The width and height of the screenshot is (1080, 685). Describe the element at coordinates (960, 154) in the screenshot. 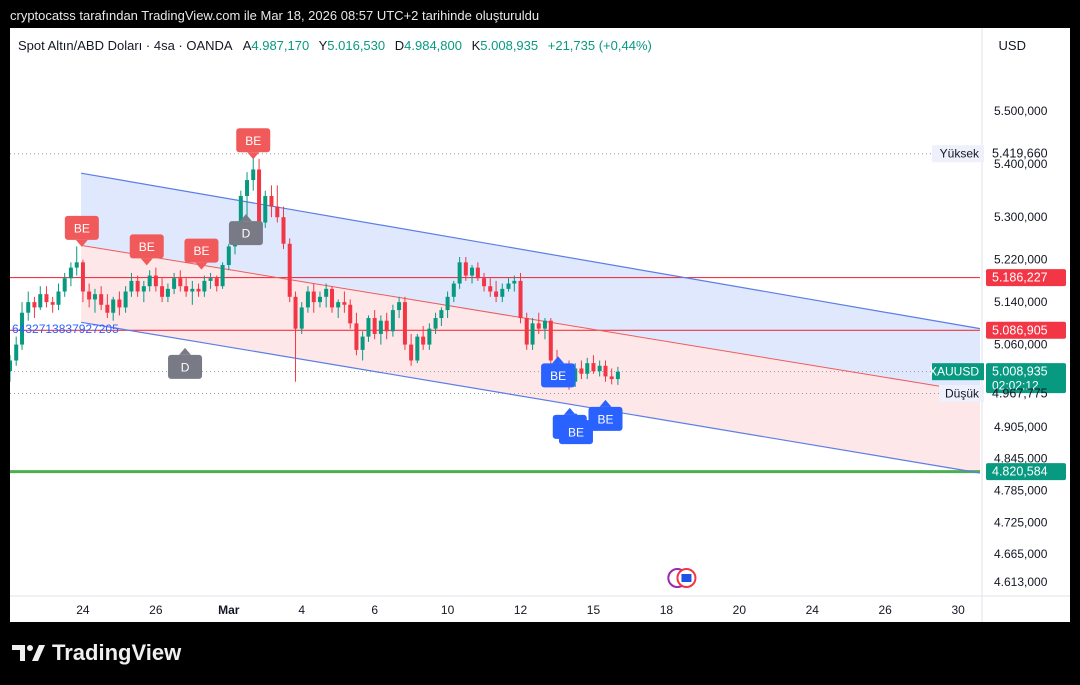

I see `price-label-tag: Yüksek` at that location.